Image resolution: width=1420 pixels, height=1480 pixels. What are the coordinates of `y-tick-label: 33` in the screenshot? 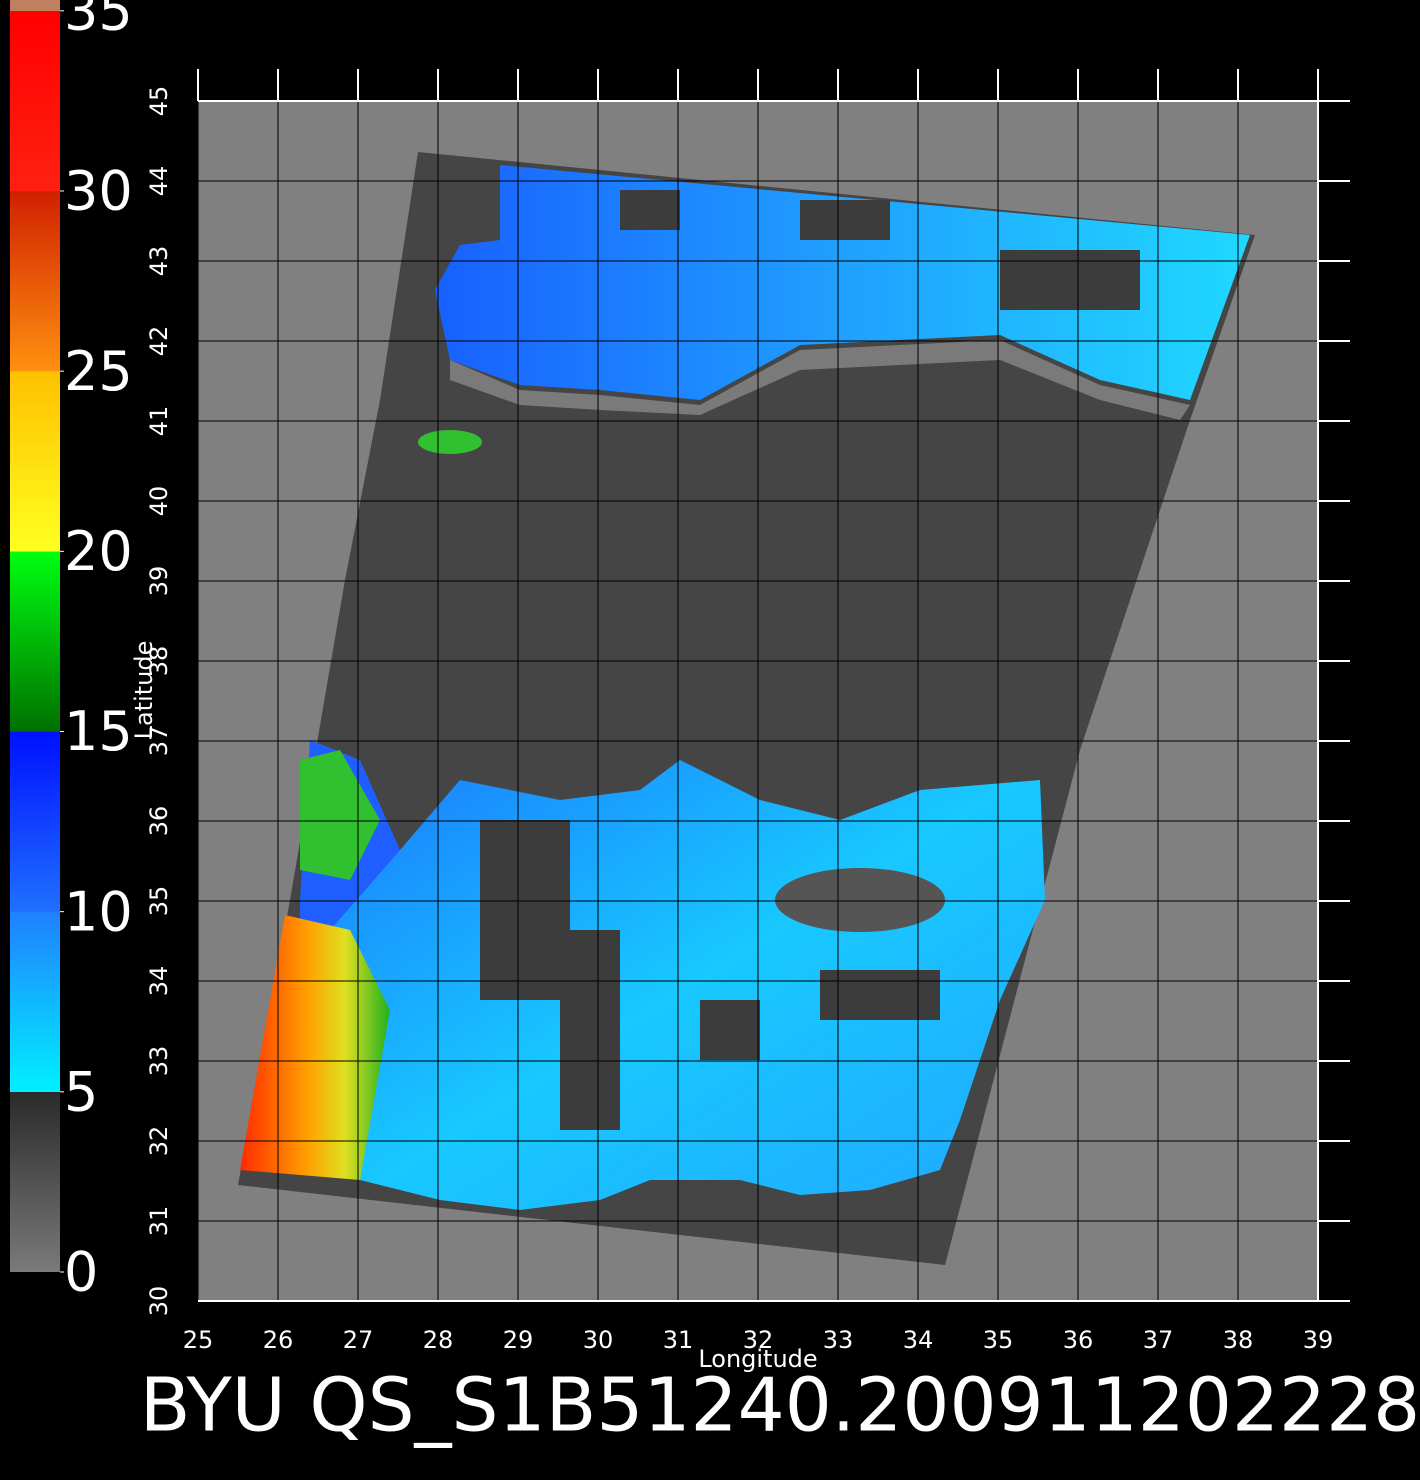 It's located at (159, 1061).